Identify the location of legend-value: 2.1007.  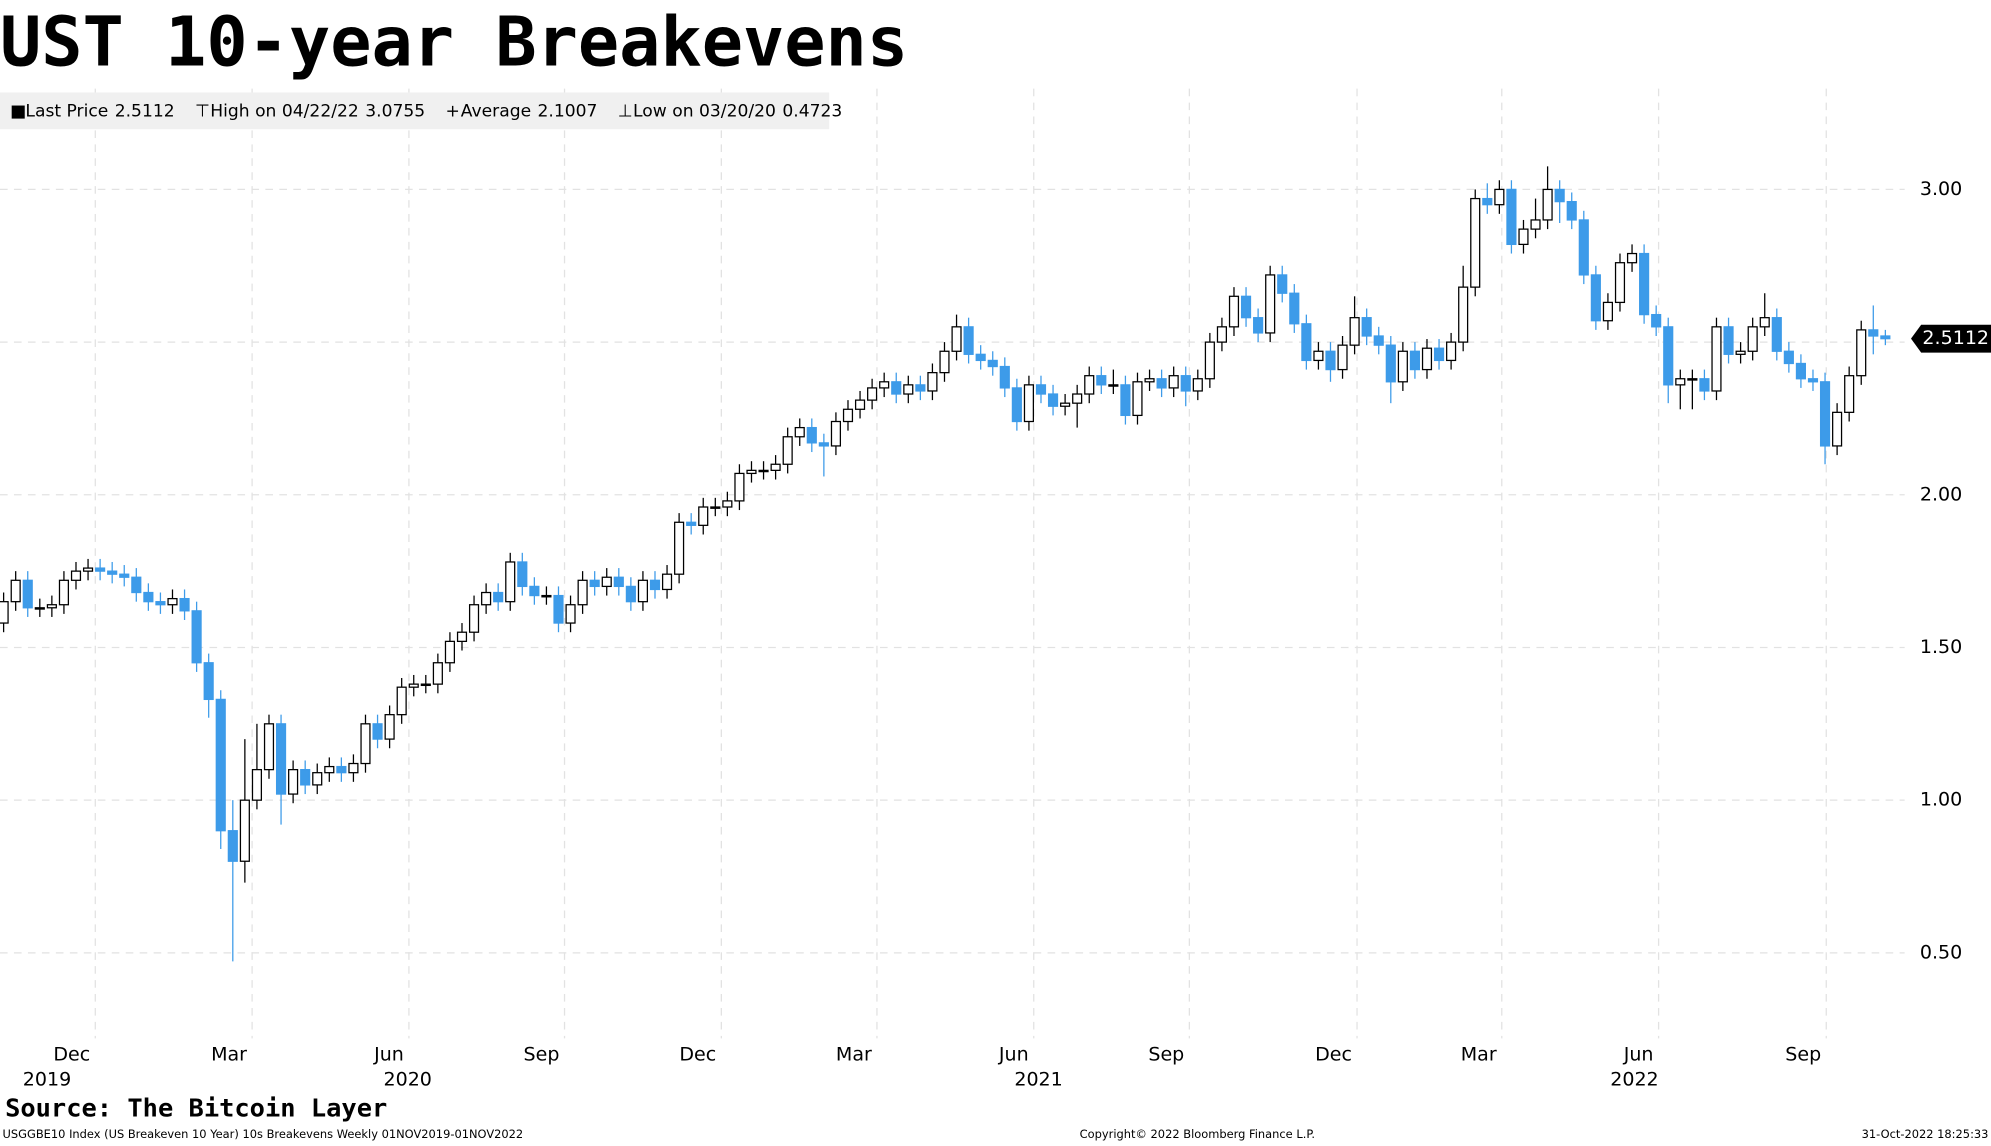
(568, 111).